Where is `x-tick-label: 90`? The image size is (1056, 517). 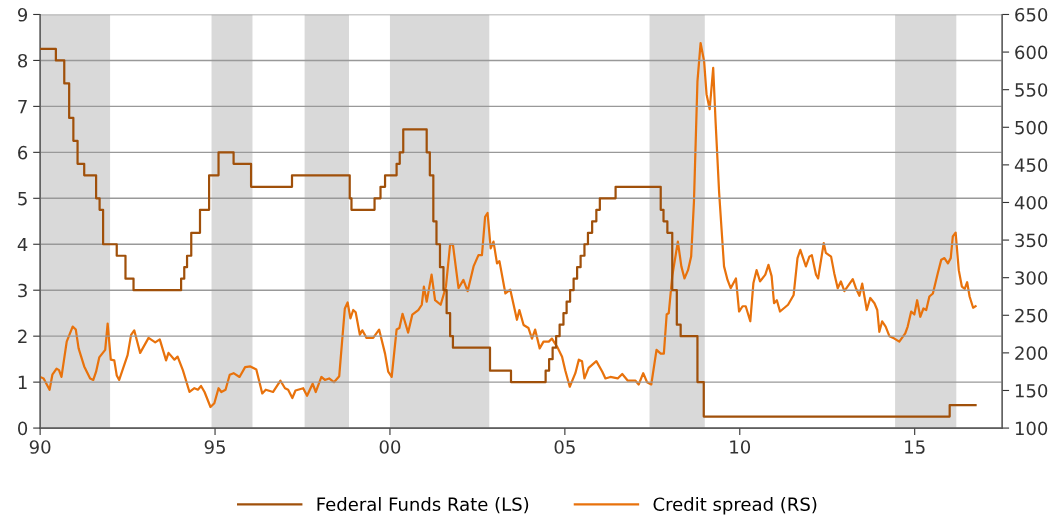 x-tick-label: 90 is located at coordinates (40, 447).